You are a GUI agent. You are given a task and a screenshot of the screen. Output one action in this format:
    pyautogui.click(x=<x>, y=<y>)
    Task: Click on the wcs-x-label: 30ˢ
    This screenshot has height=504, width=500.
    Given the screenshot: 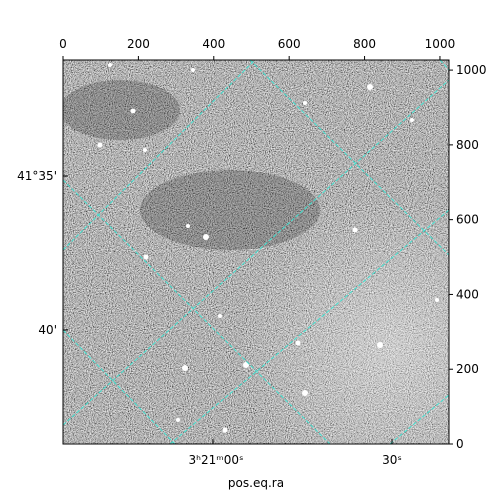 What is the action you would take?
    pyautogui.click(x=392, y=460)
    